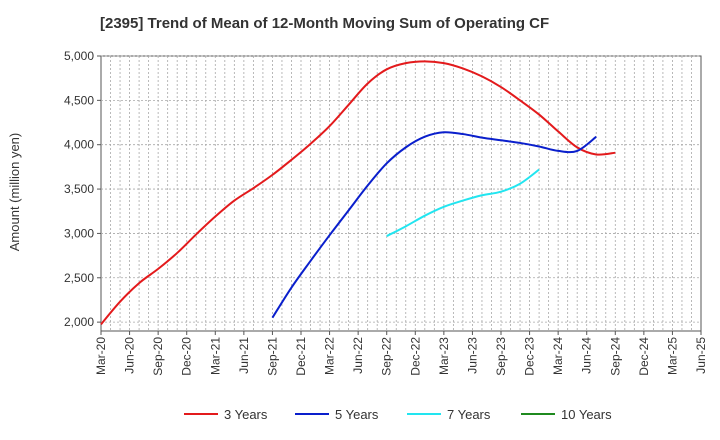 The height and width of the screenshot is (440, 720). What do you see at coordinates (530, 356) in the screenshot?
I see `x-tick-label: Dec-23` at bounding box center [530, 356].